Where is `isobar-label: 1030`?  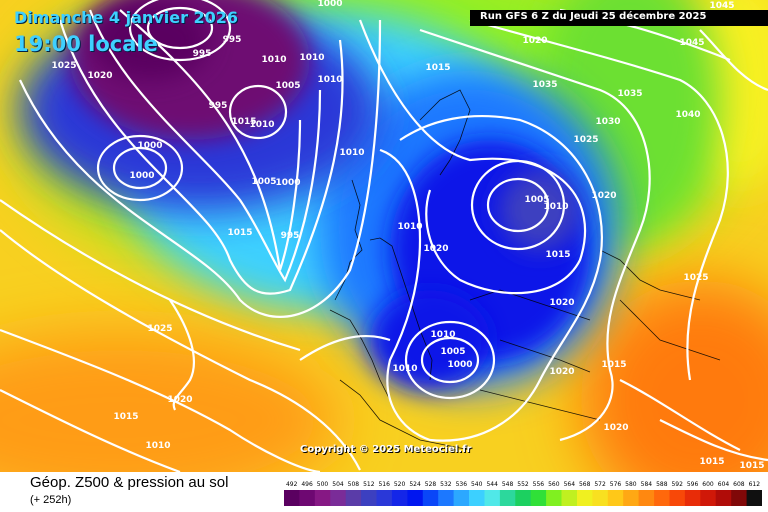 isobar-label: 1030 is located at coordinates (607, 122).